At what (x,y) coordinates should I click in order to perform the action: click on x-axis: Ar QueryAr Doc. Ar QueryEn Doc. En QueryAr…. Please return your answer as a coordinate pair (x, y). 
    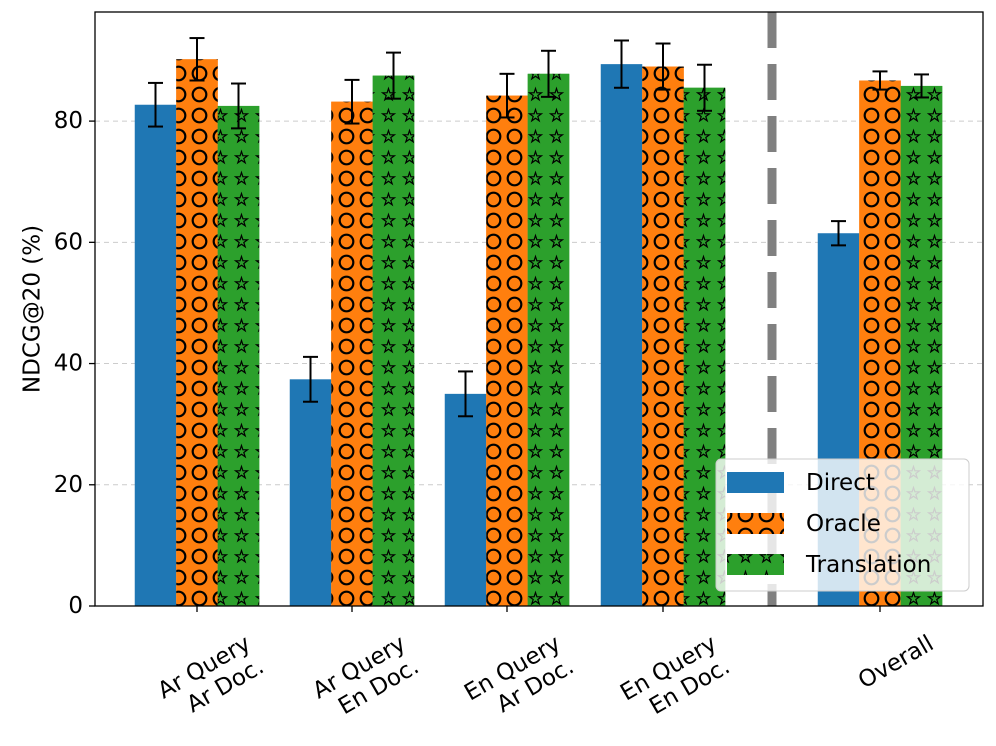
    Looking at the image, I should click on (546, 668).